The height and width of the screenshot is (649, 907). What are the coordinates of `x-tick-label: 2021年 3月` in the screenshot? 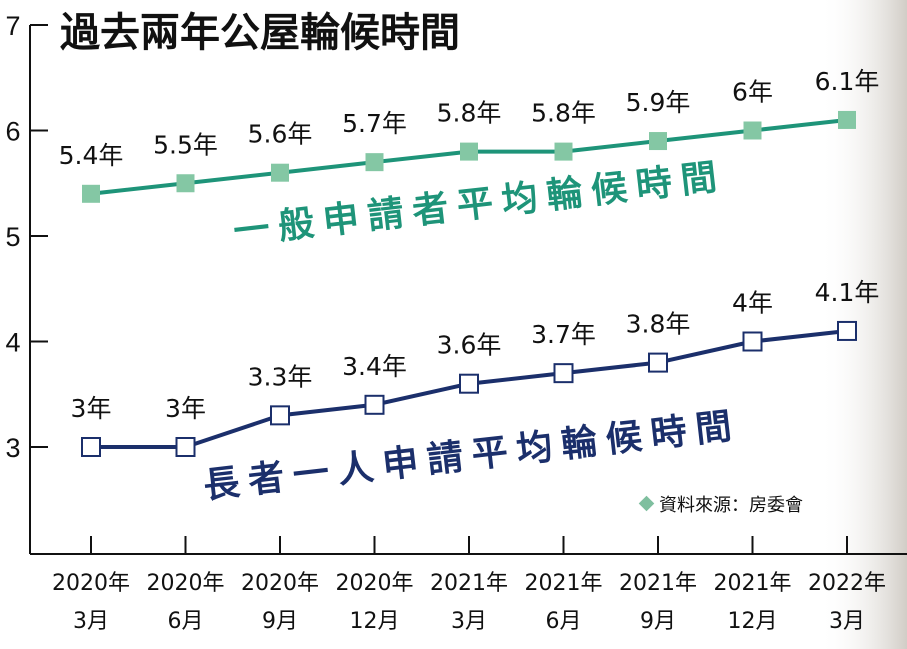 It's located at (469, 602).